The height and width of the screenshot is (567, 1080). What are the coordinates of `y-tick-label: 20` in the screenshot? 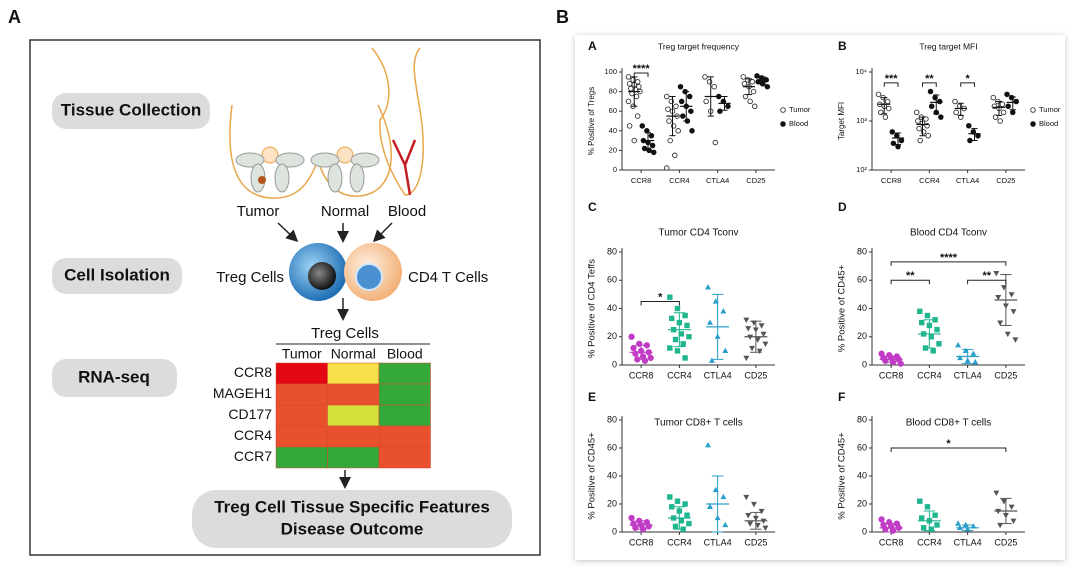 It's located at (612, 336).